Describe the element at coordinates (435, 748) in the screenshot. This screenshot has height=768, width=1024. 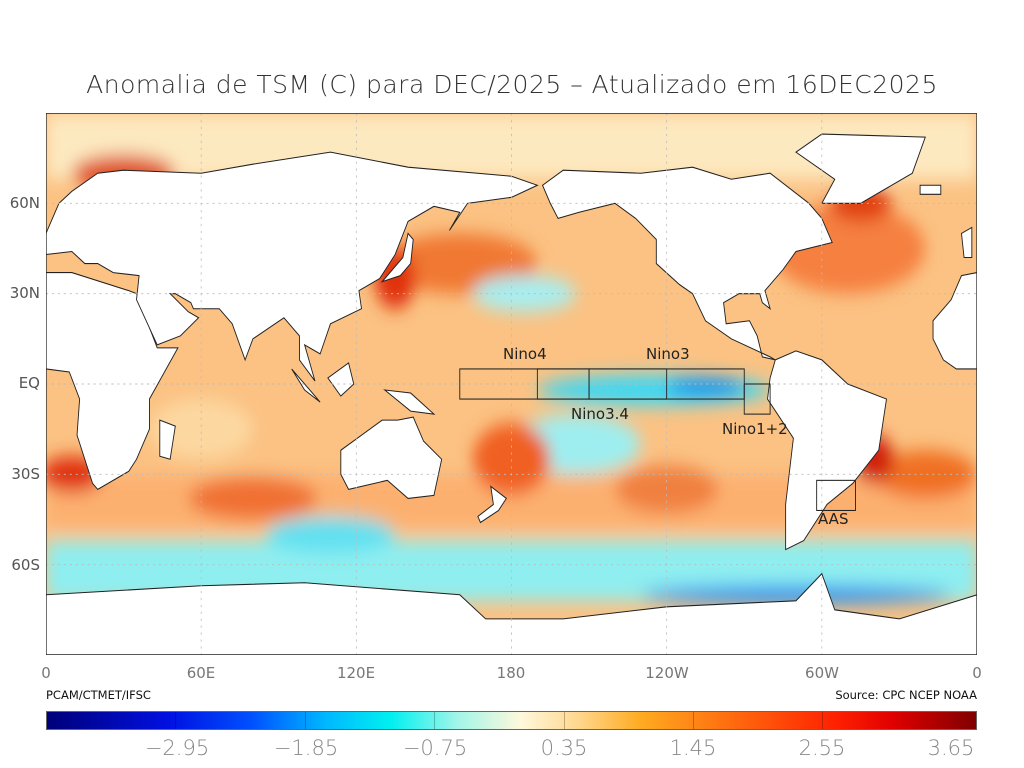
I see `colorbar-tick: −0.75` at that location.